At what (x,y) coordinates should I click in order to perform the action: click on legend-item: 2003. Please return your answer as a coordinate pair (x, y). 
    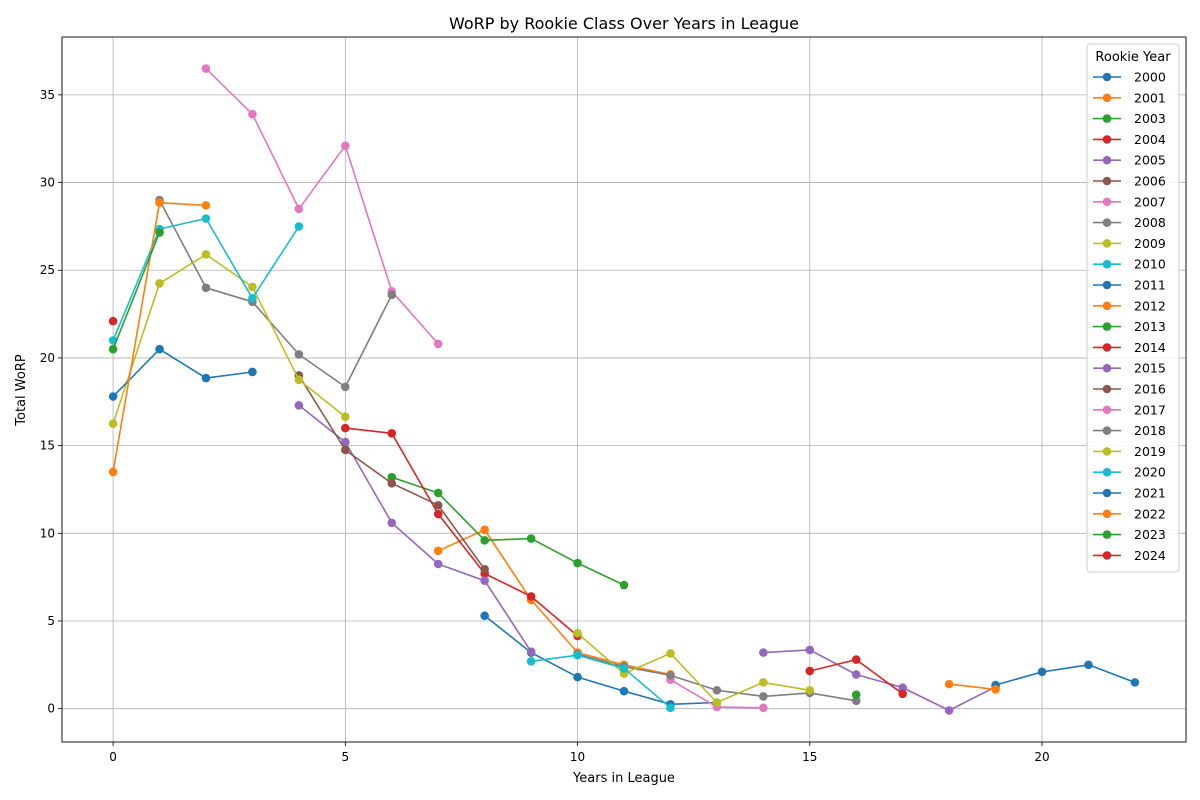
    Looking at the image, I should click on (1129, 118).